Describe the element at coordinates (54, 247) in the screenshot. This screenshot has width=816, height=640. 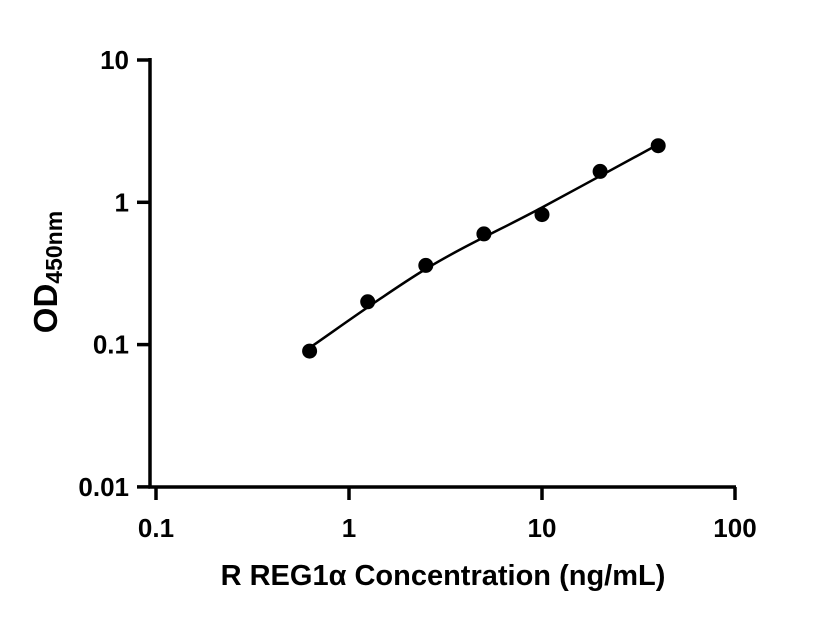
I see `y-axis-title-sub: 450nm` at that location.